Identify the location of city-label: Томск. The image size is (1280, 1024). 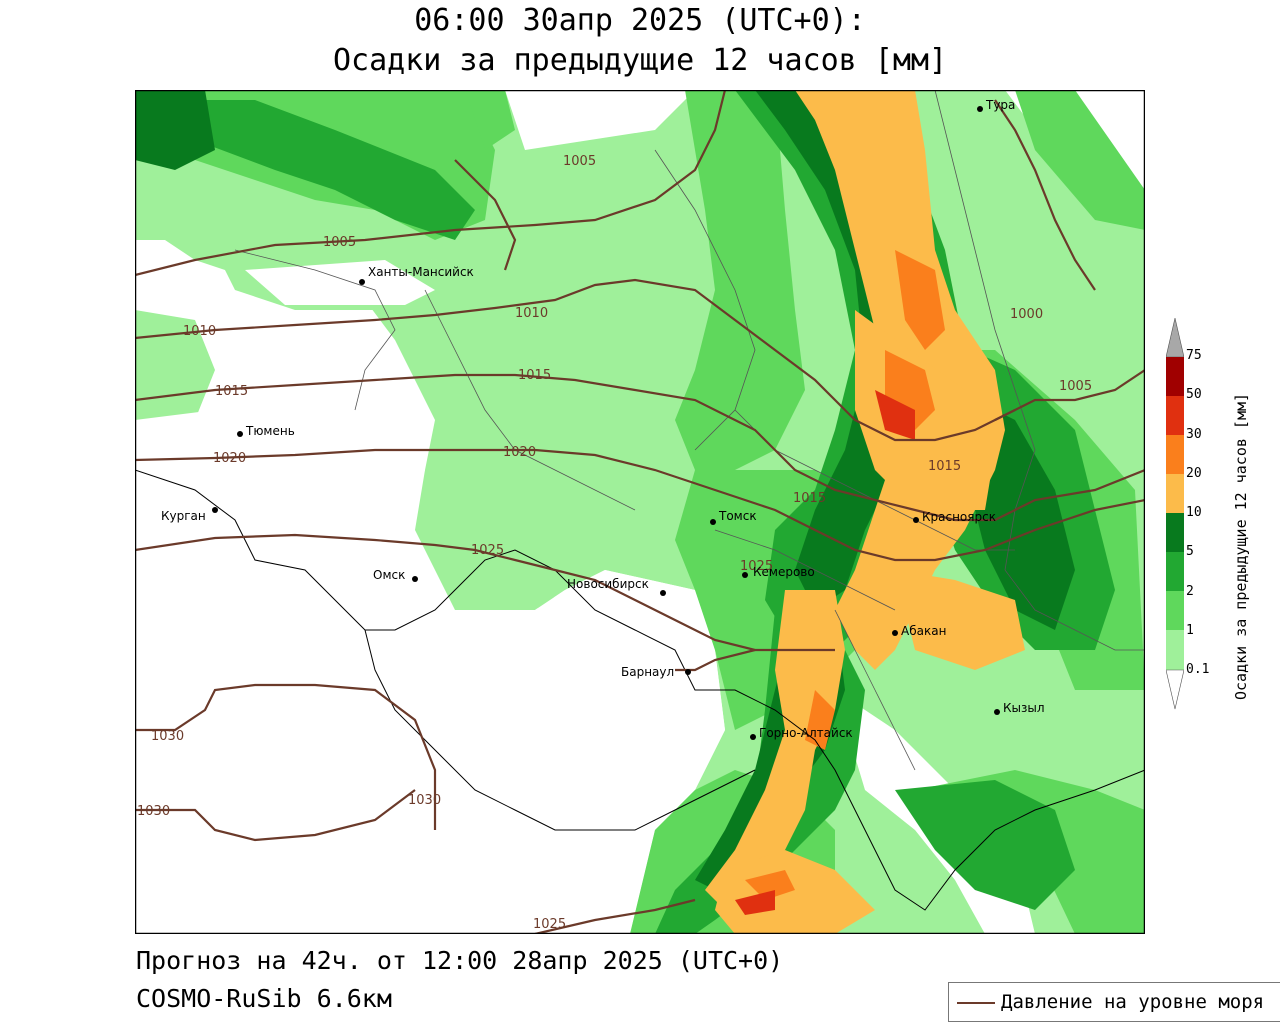
(737, 516).